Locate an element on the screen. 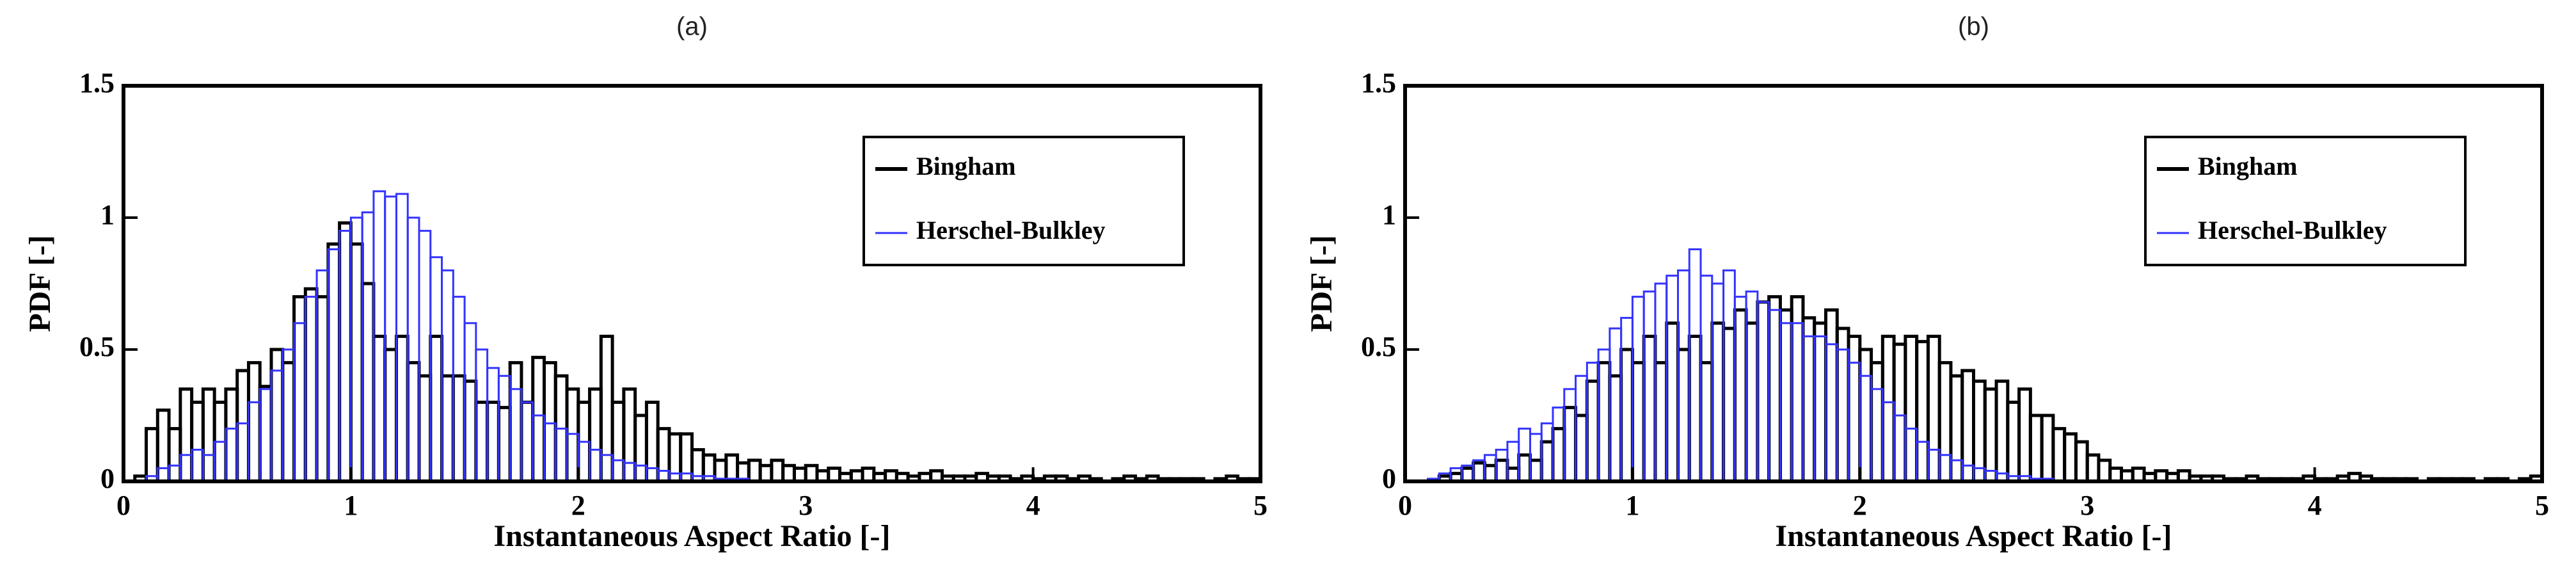 Image resolution: width=2576 pixels, height=587 pixels. x-tick-label: 4 is located at coordinates (2315, 505).